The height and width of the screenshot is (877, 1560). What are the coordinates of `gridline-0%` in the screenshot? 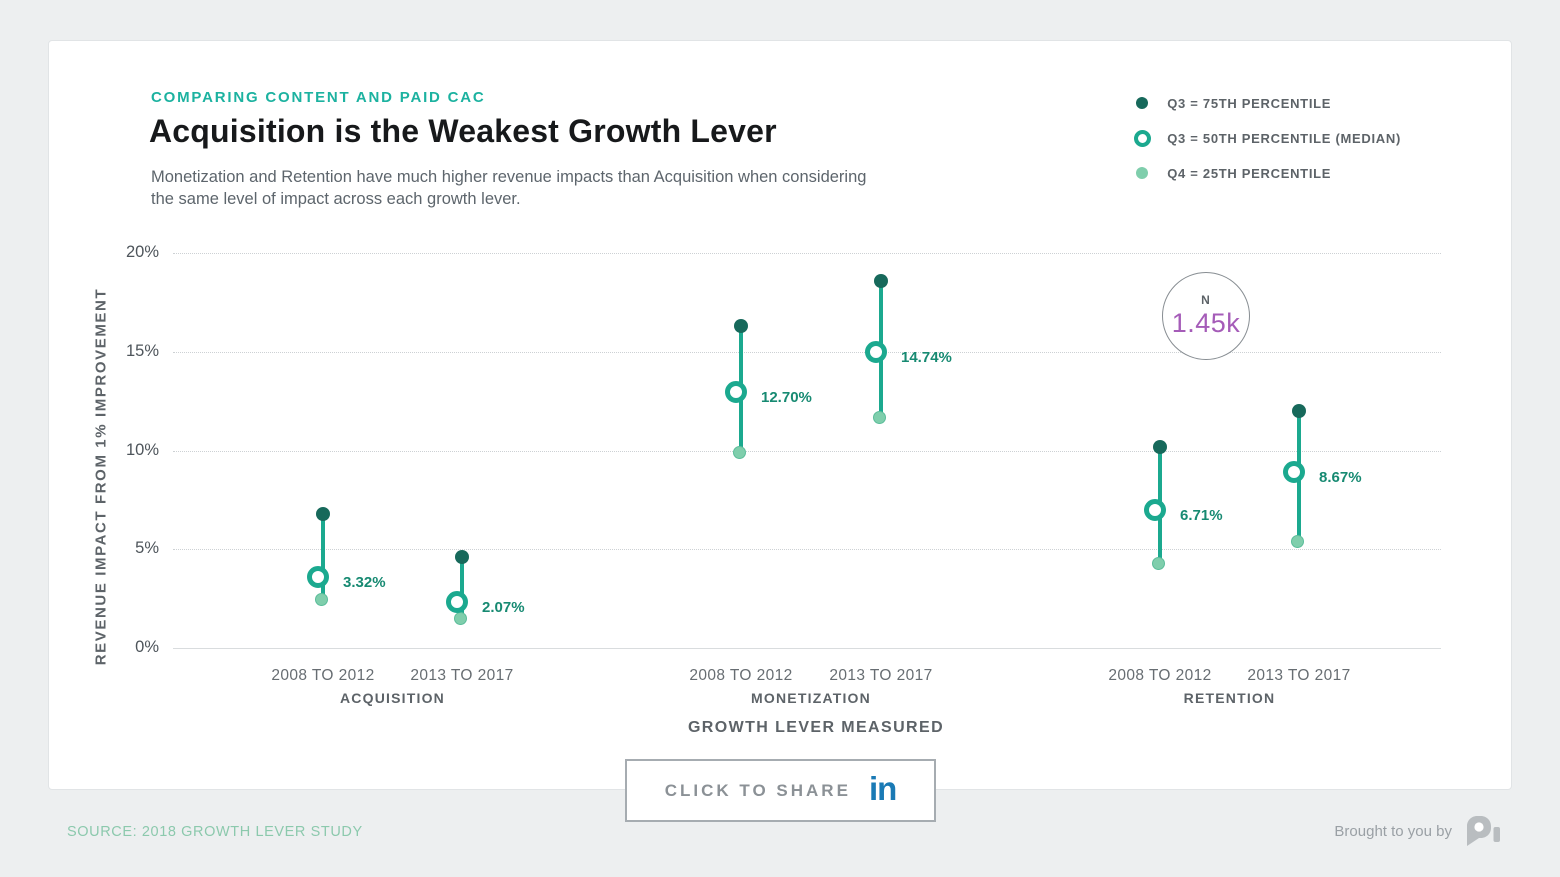 It's located at (807, 648).